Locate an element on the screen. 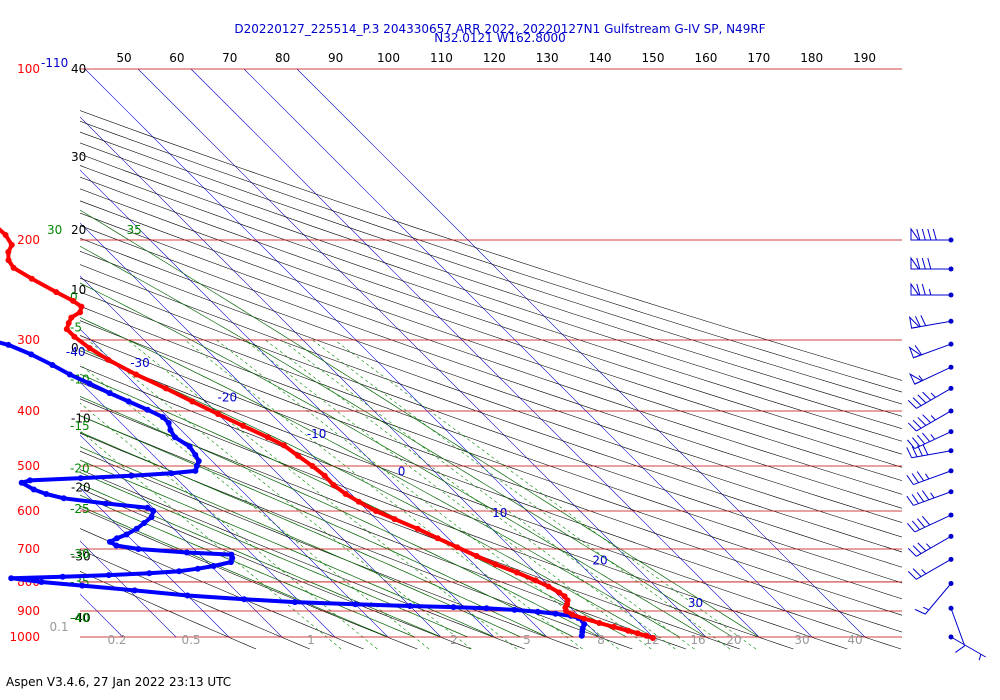 Image resolution: width=1000 pixels, height=700 pixels. pressure-label: 100 is located at coordinates (28, 69).